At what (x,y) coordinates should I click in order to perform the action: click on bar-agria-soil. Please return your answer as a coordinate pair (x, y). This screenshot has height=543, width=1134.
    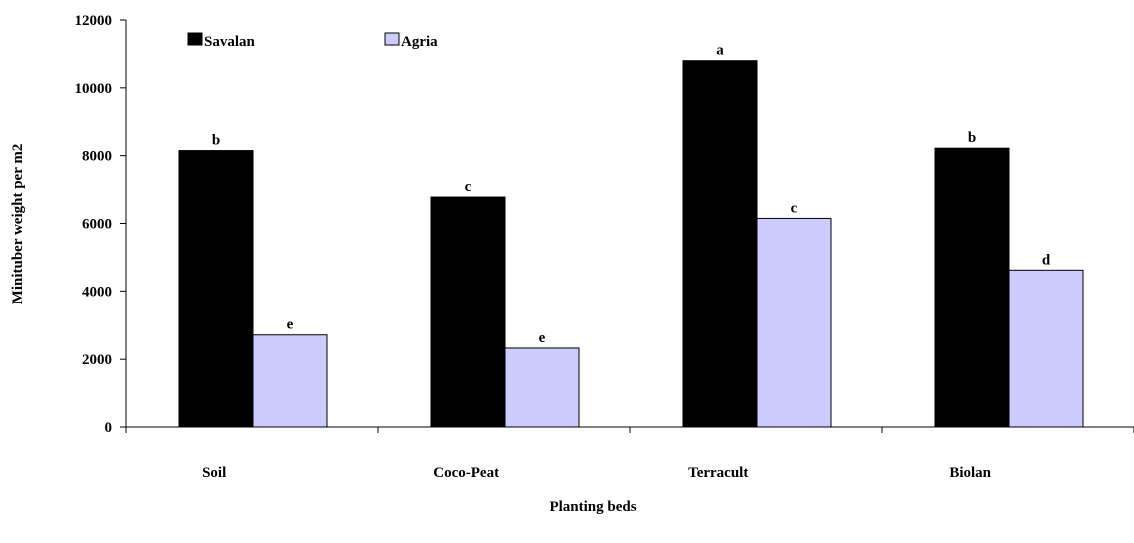
    Looking at the image, I should click on (290, 381).